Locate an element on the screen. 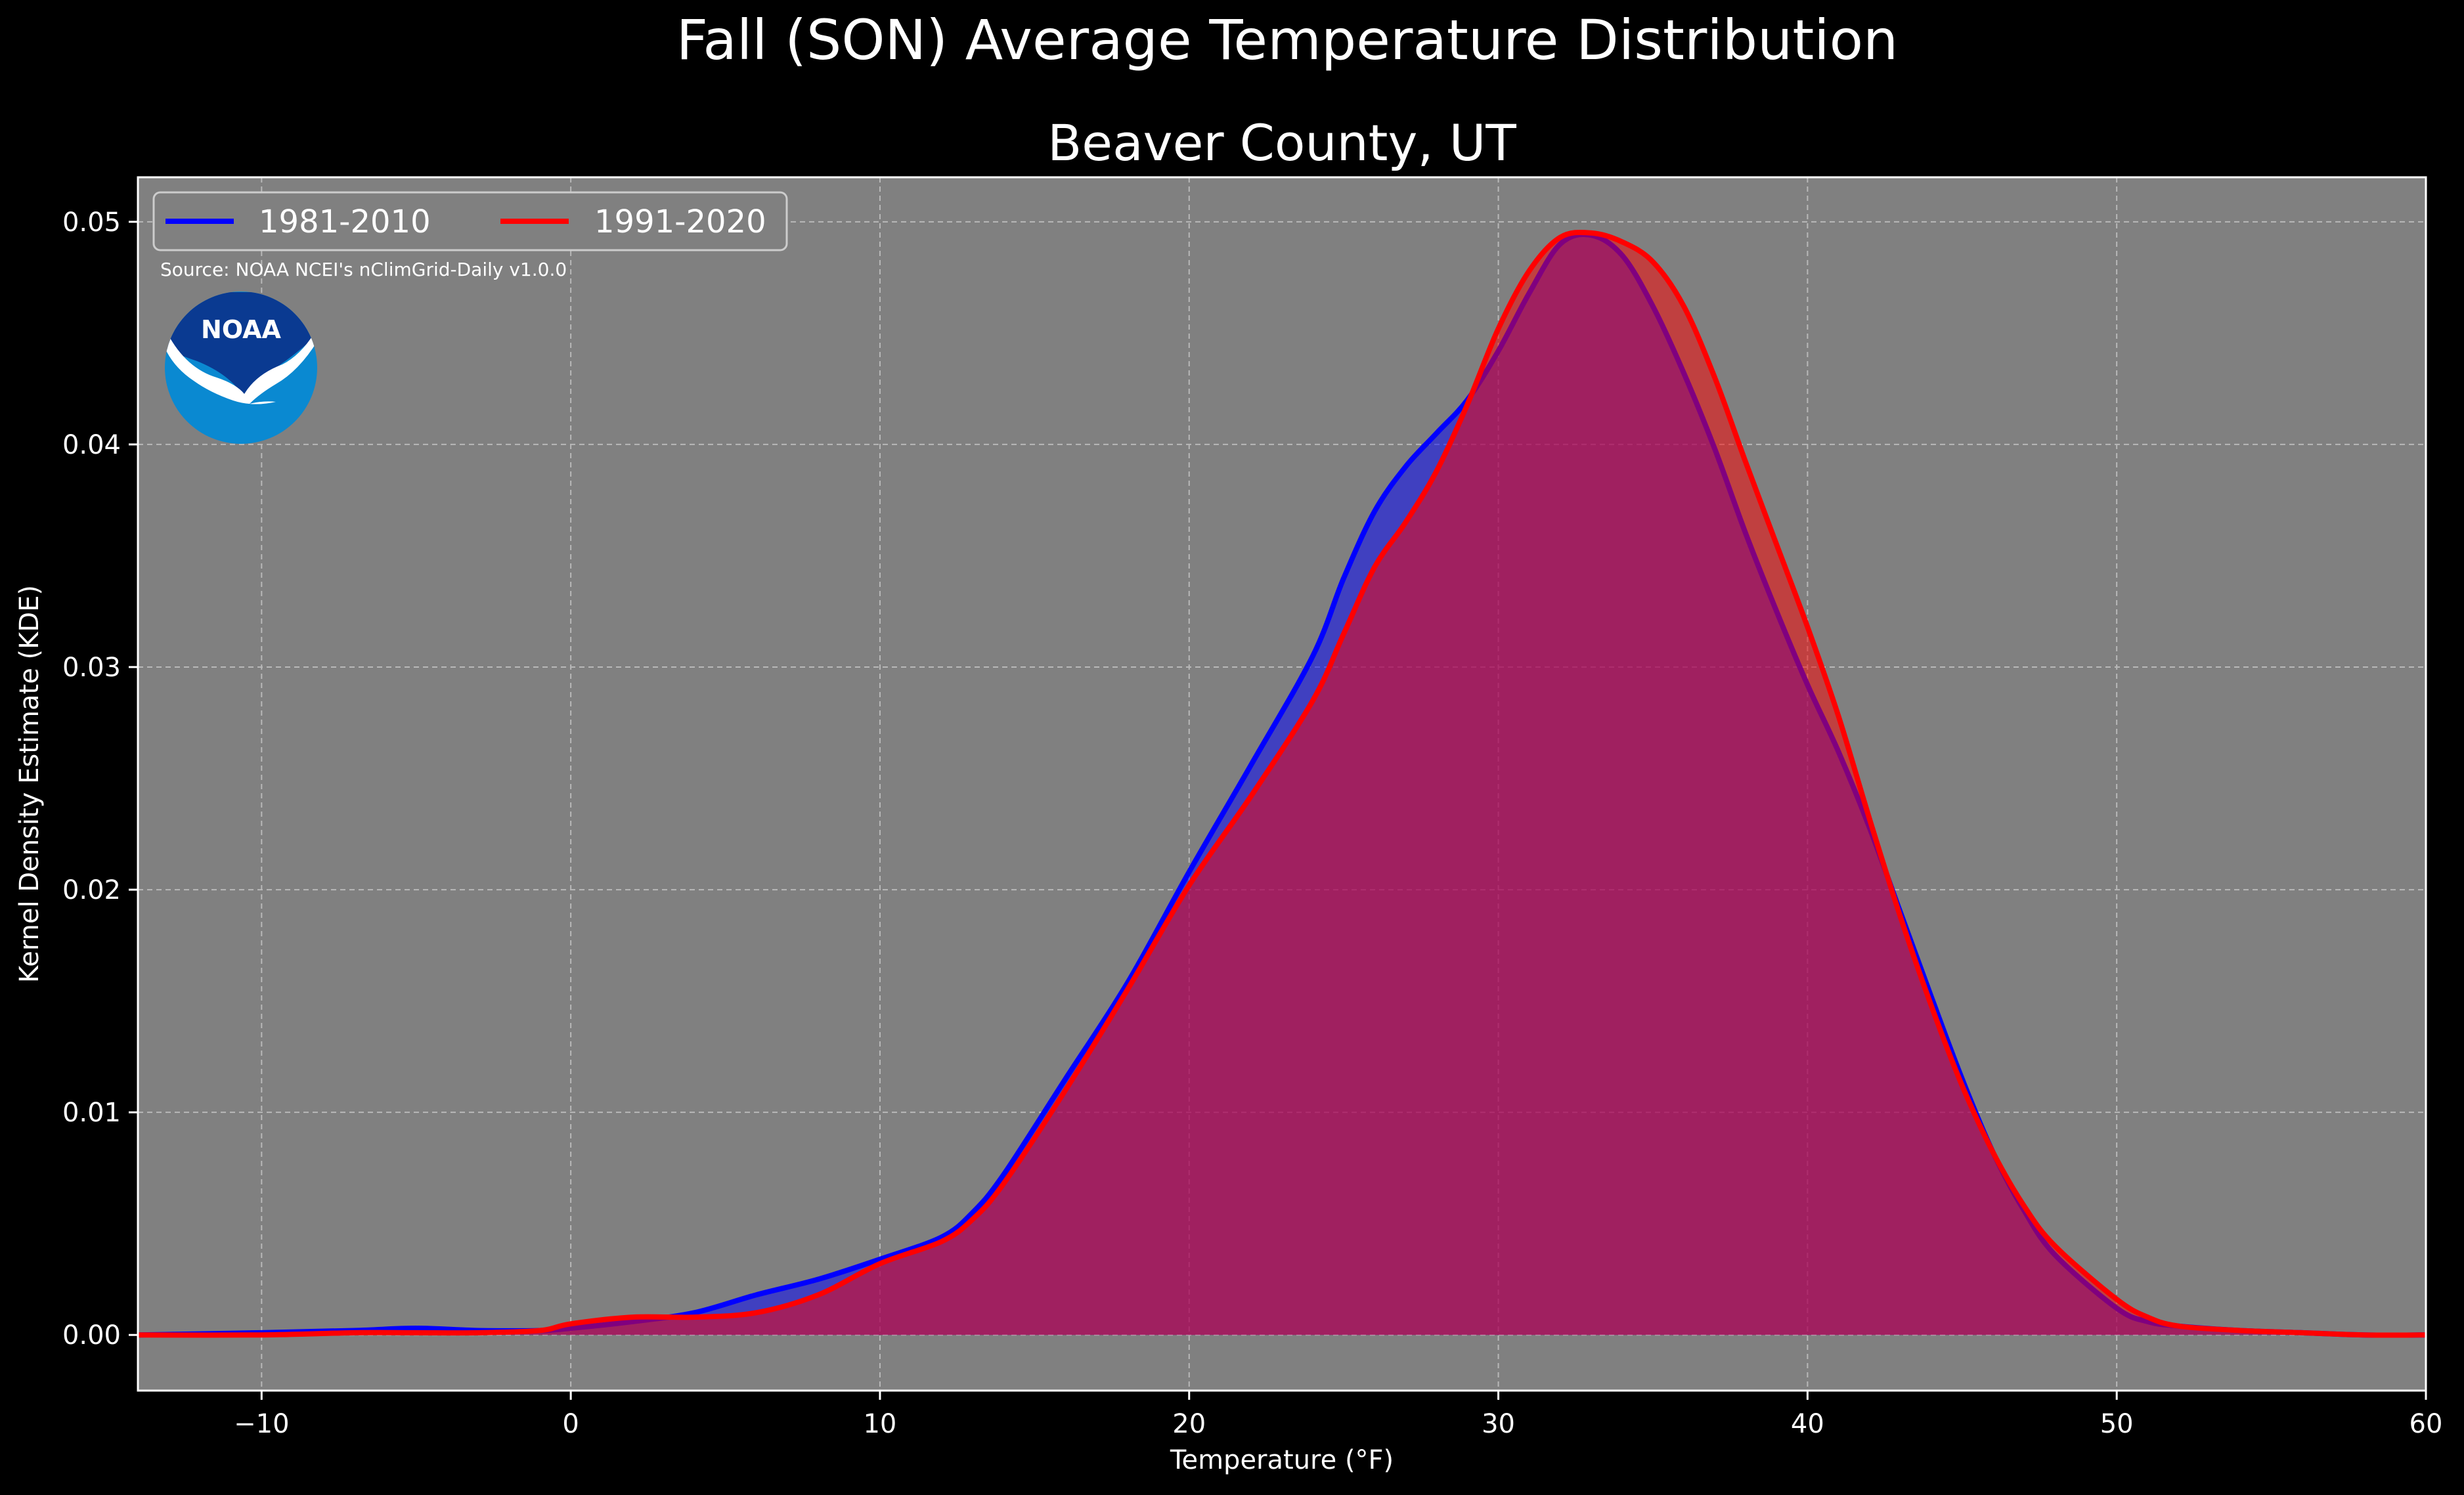 This screenshot has height=1495, width=2464. y-tick-label-1: 0.01 is located at coordinates (91, 1113).